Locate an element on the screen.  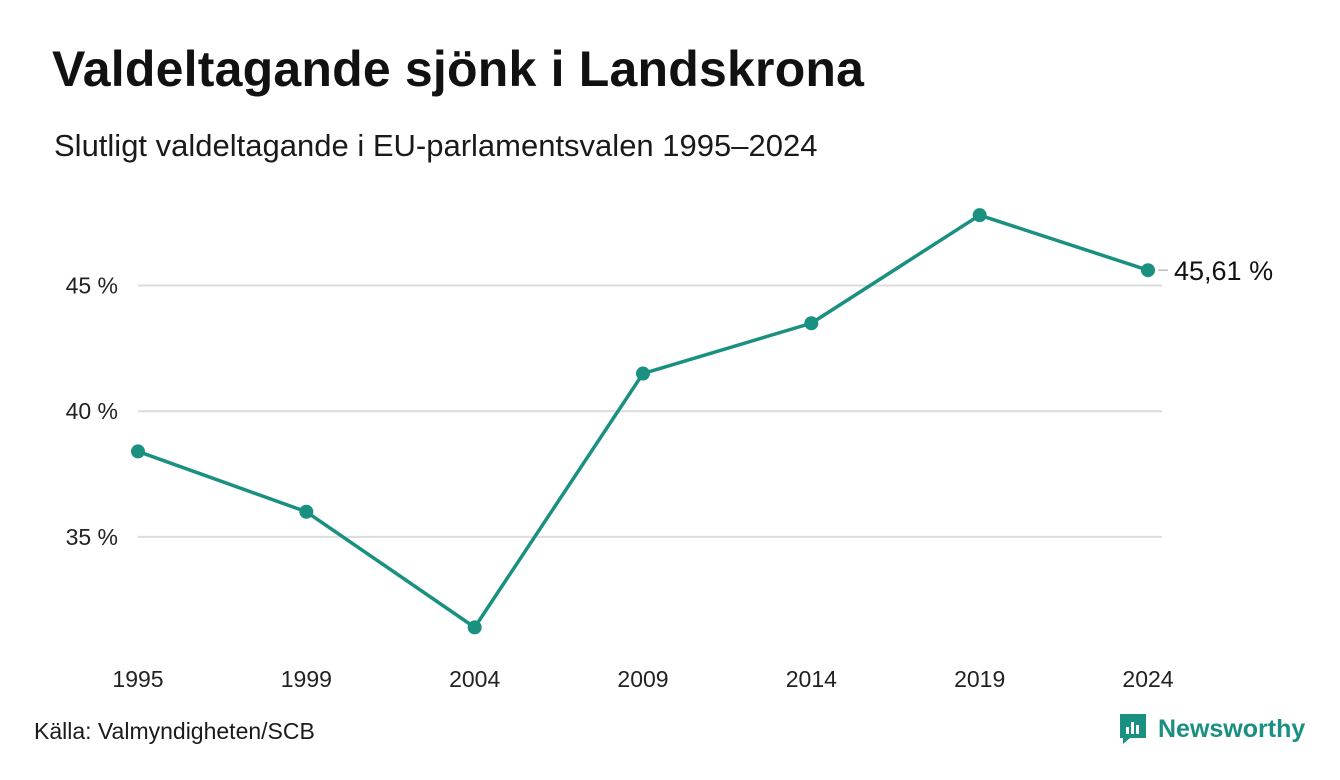
source-note: Källa: Valmyndigheten/SCB is located at coordinates (174, 731).